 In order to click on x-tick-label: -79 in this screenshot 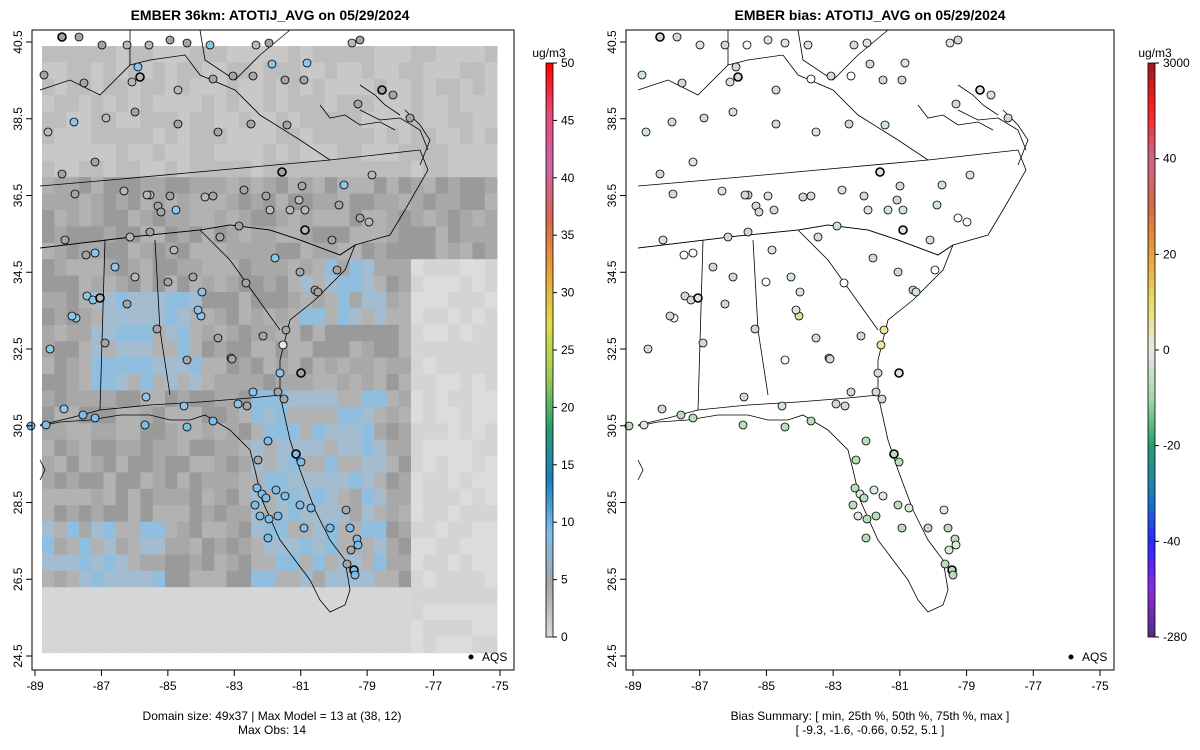, I will do `click(367, 686)`.